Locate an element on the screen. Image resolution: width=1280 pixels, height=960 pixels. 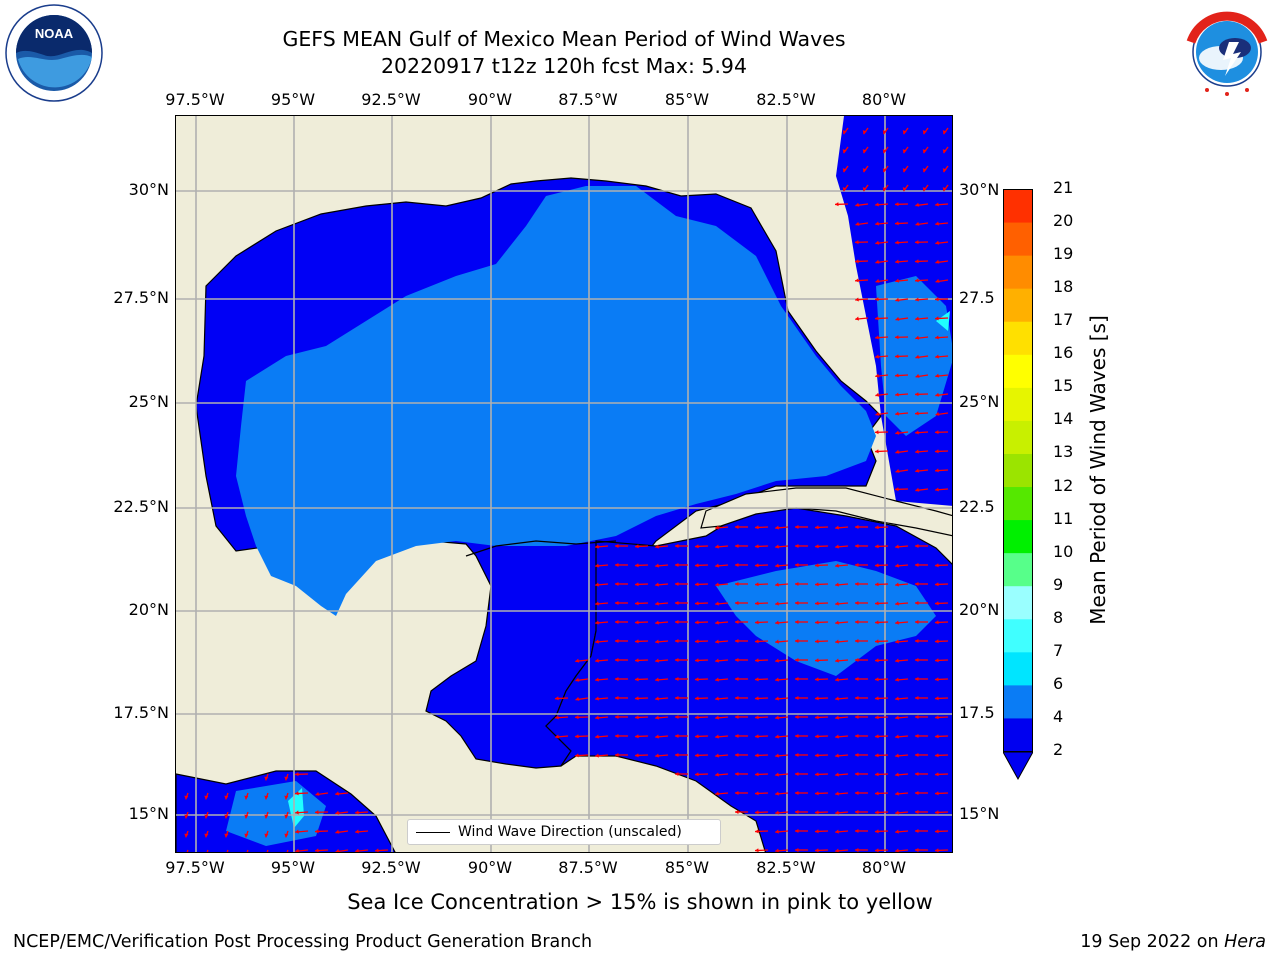
lon-label-top: 87.5°W is located at coordinates (588, 99).